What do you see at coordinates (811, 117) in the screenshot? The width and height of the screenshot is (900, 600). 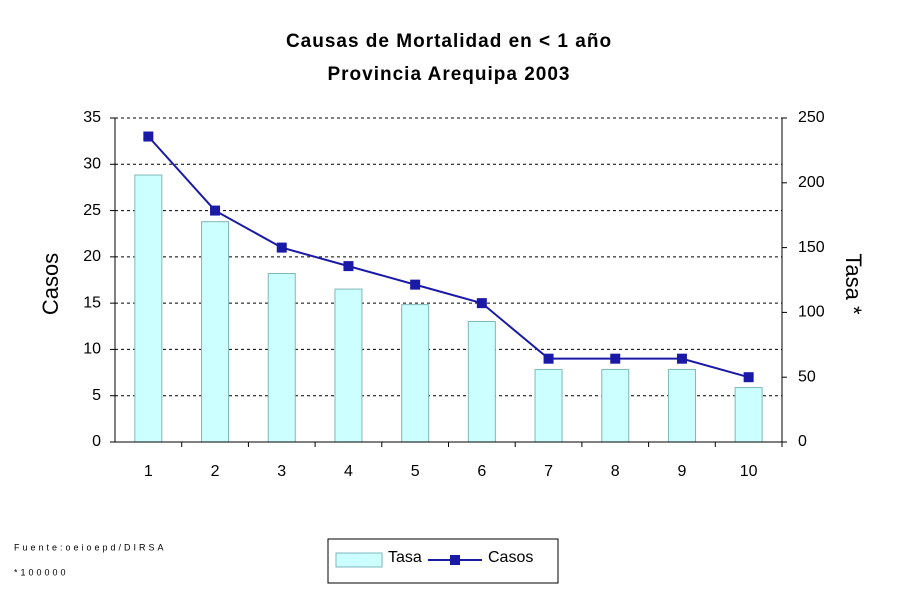 I see `y2-tick-label: 250` at bounding box center [811, 117].